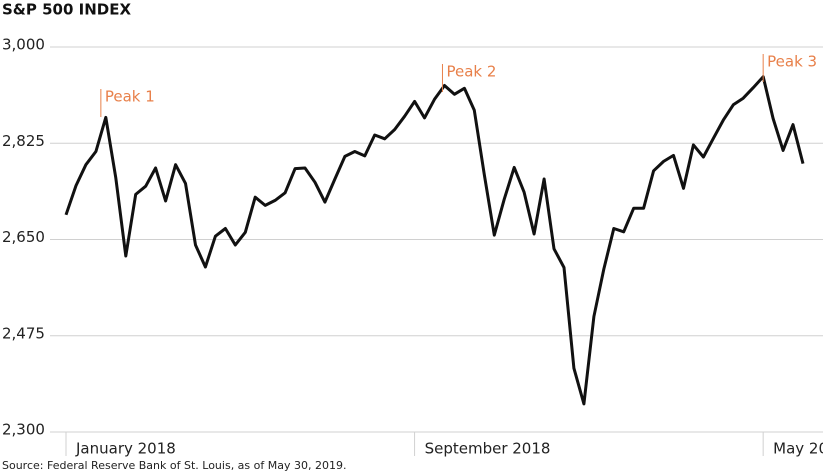 The width and height of the screenshot is (823, 475). What do you see at coordinates (471, 72) in the screenshot?
I see `annotation: Peak 2` at bounding box center [471, 72].